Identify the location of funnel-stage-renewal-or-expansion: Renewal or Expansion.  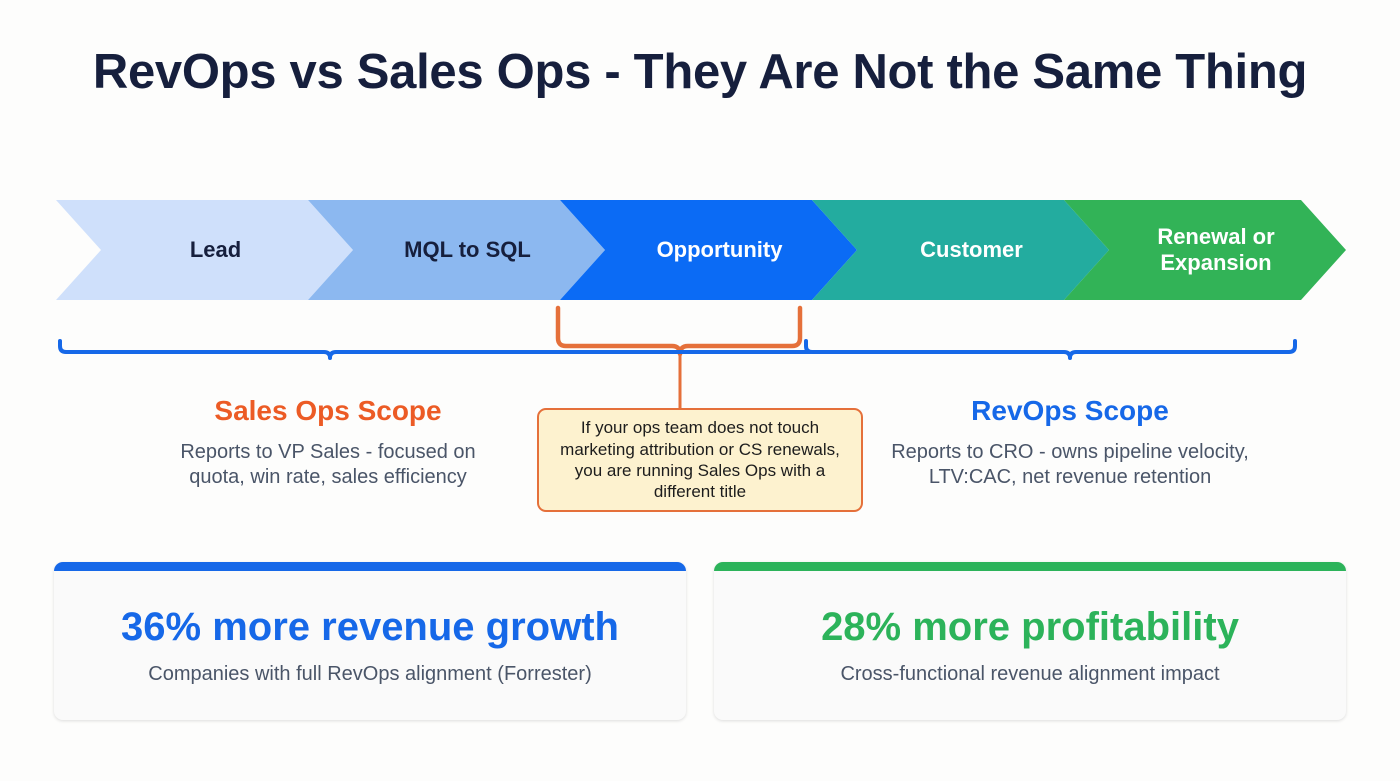
(1205, 250).